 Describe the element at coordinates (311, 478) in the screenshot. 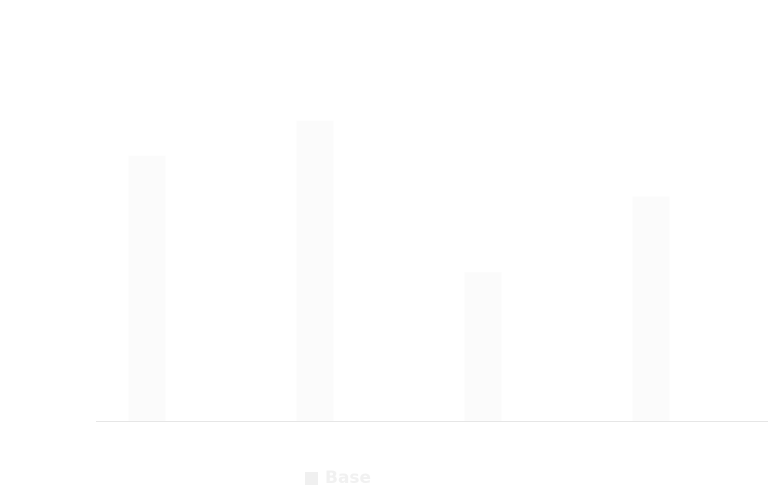

I see `legend-swatch-base` at that location.